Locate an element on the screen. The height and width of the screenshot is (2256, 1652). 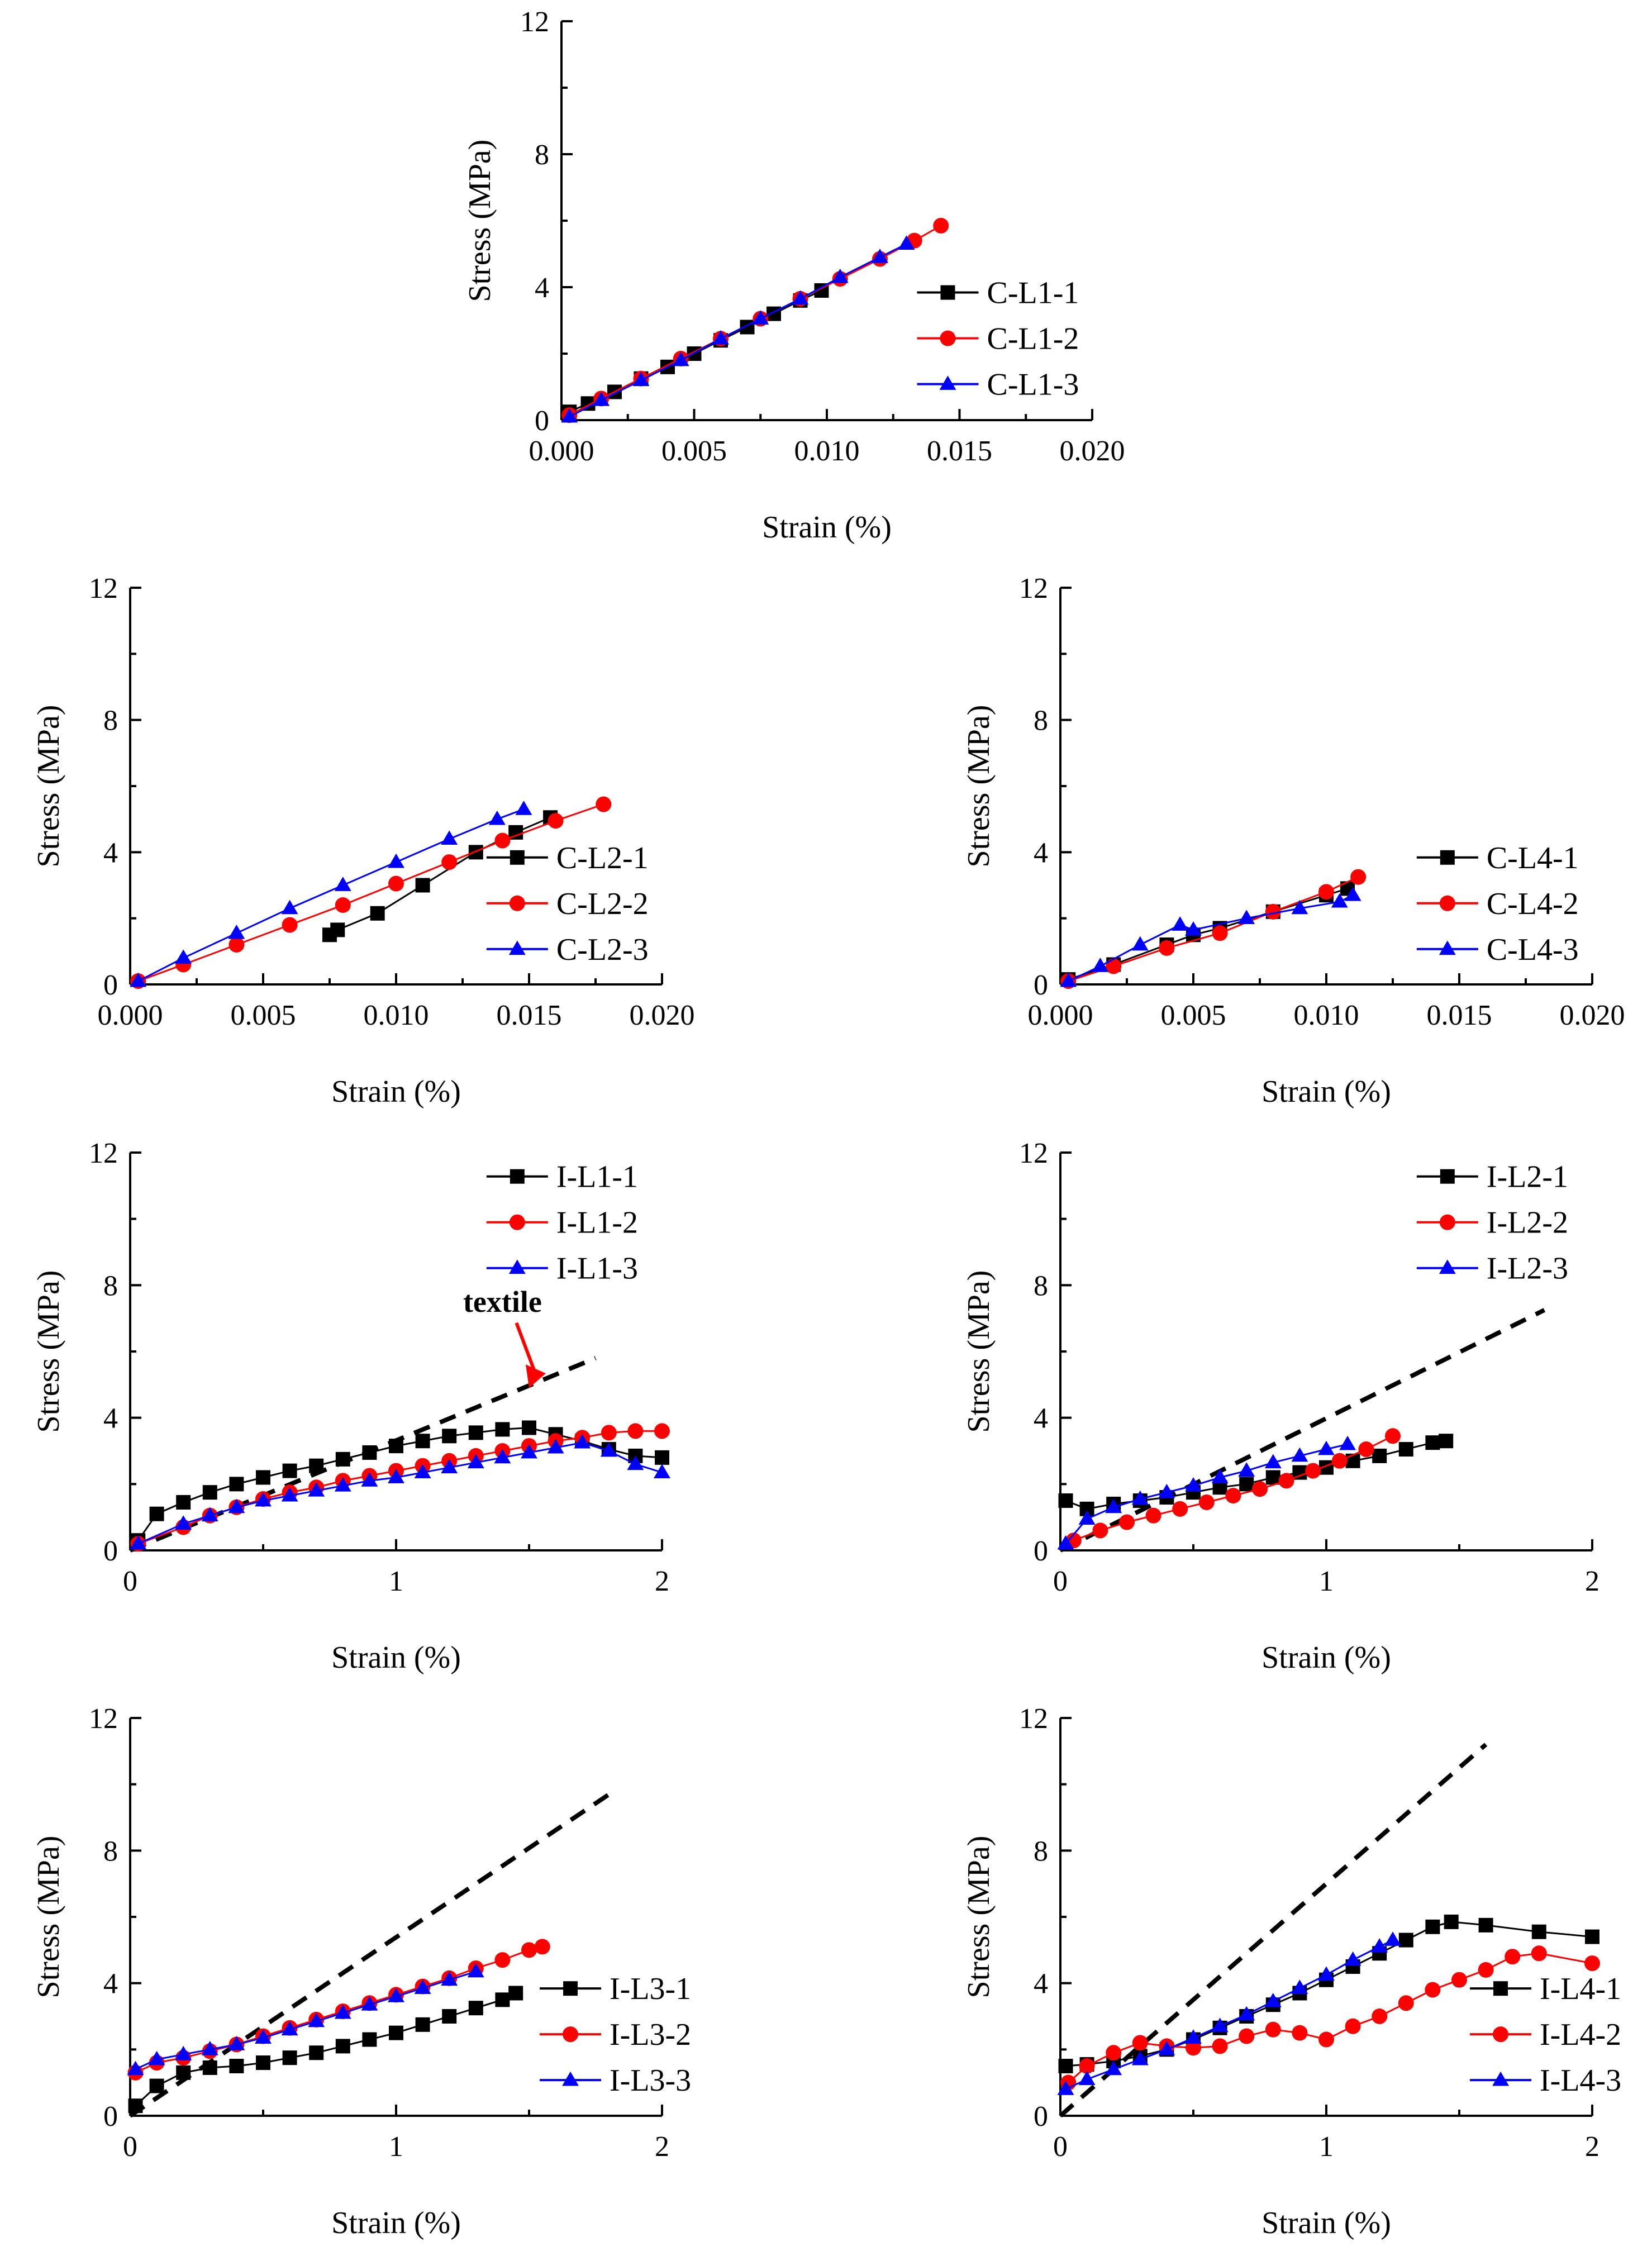
series-line is located at coordinates (370, 893).